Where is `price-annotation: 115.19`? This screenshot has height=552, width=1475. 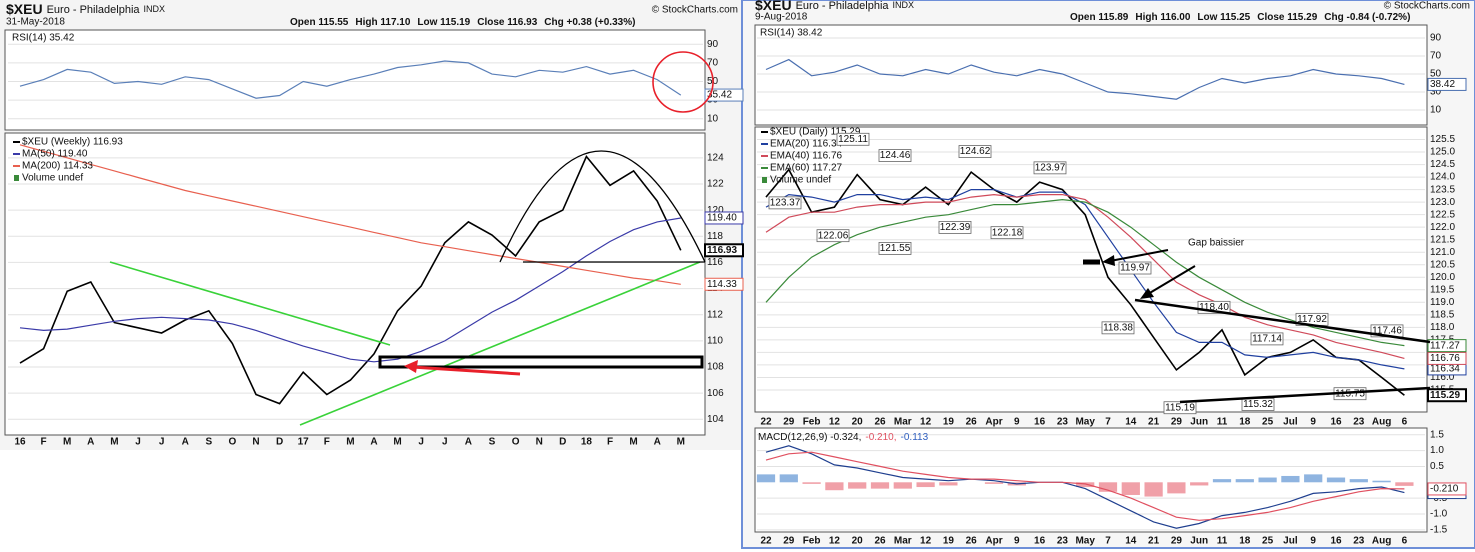 price-annotation: 115.19 is located at coordinates (1180, 407).